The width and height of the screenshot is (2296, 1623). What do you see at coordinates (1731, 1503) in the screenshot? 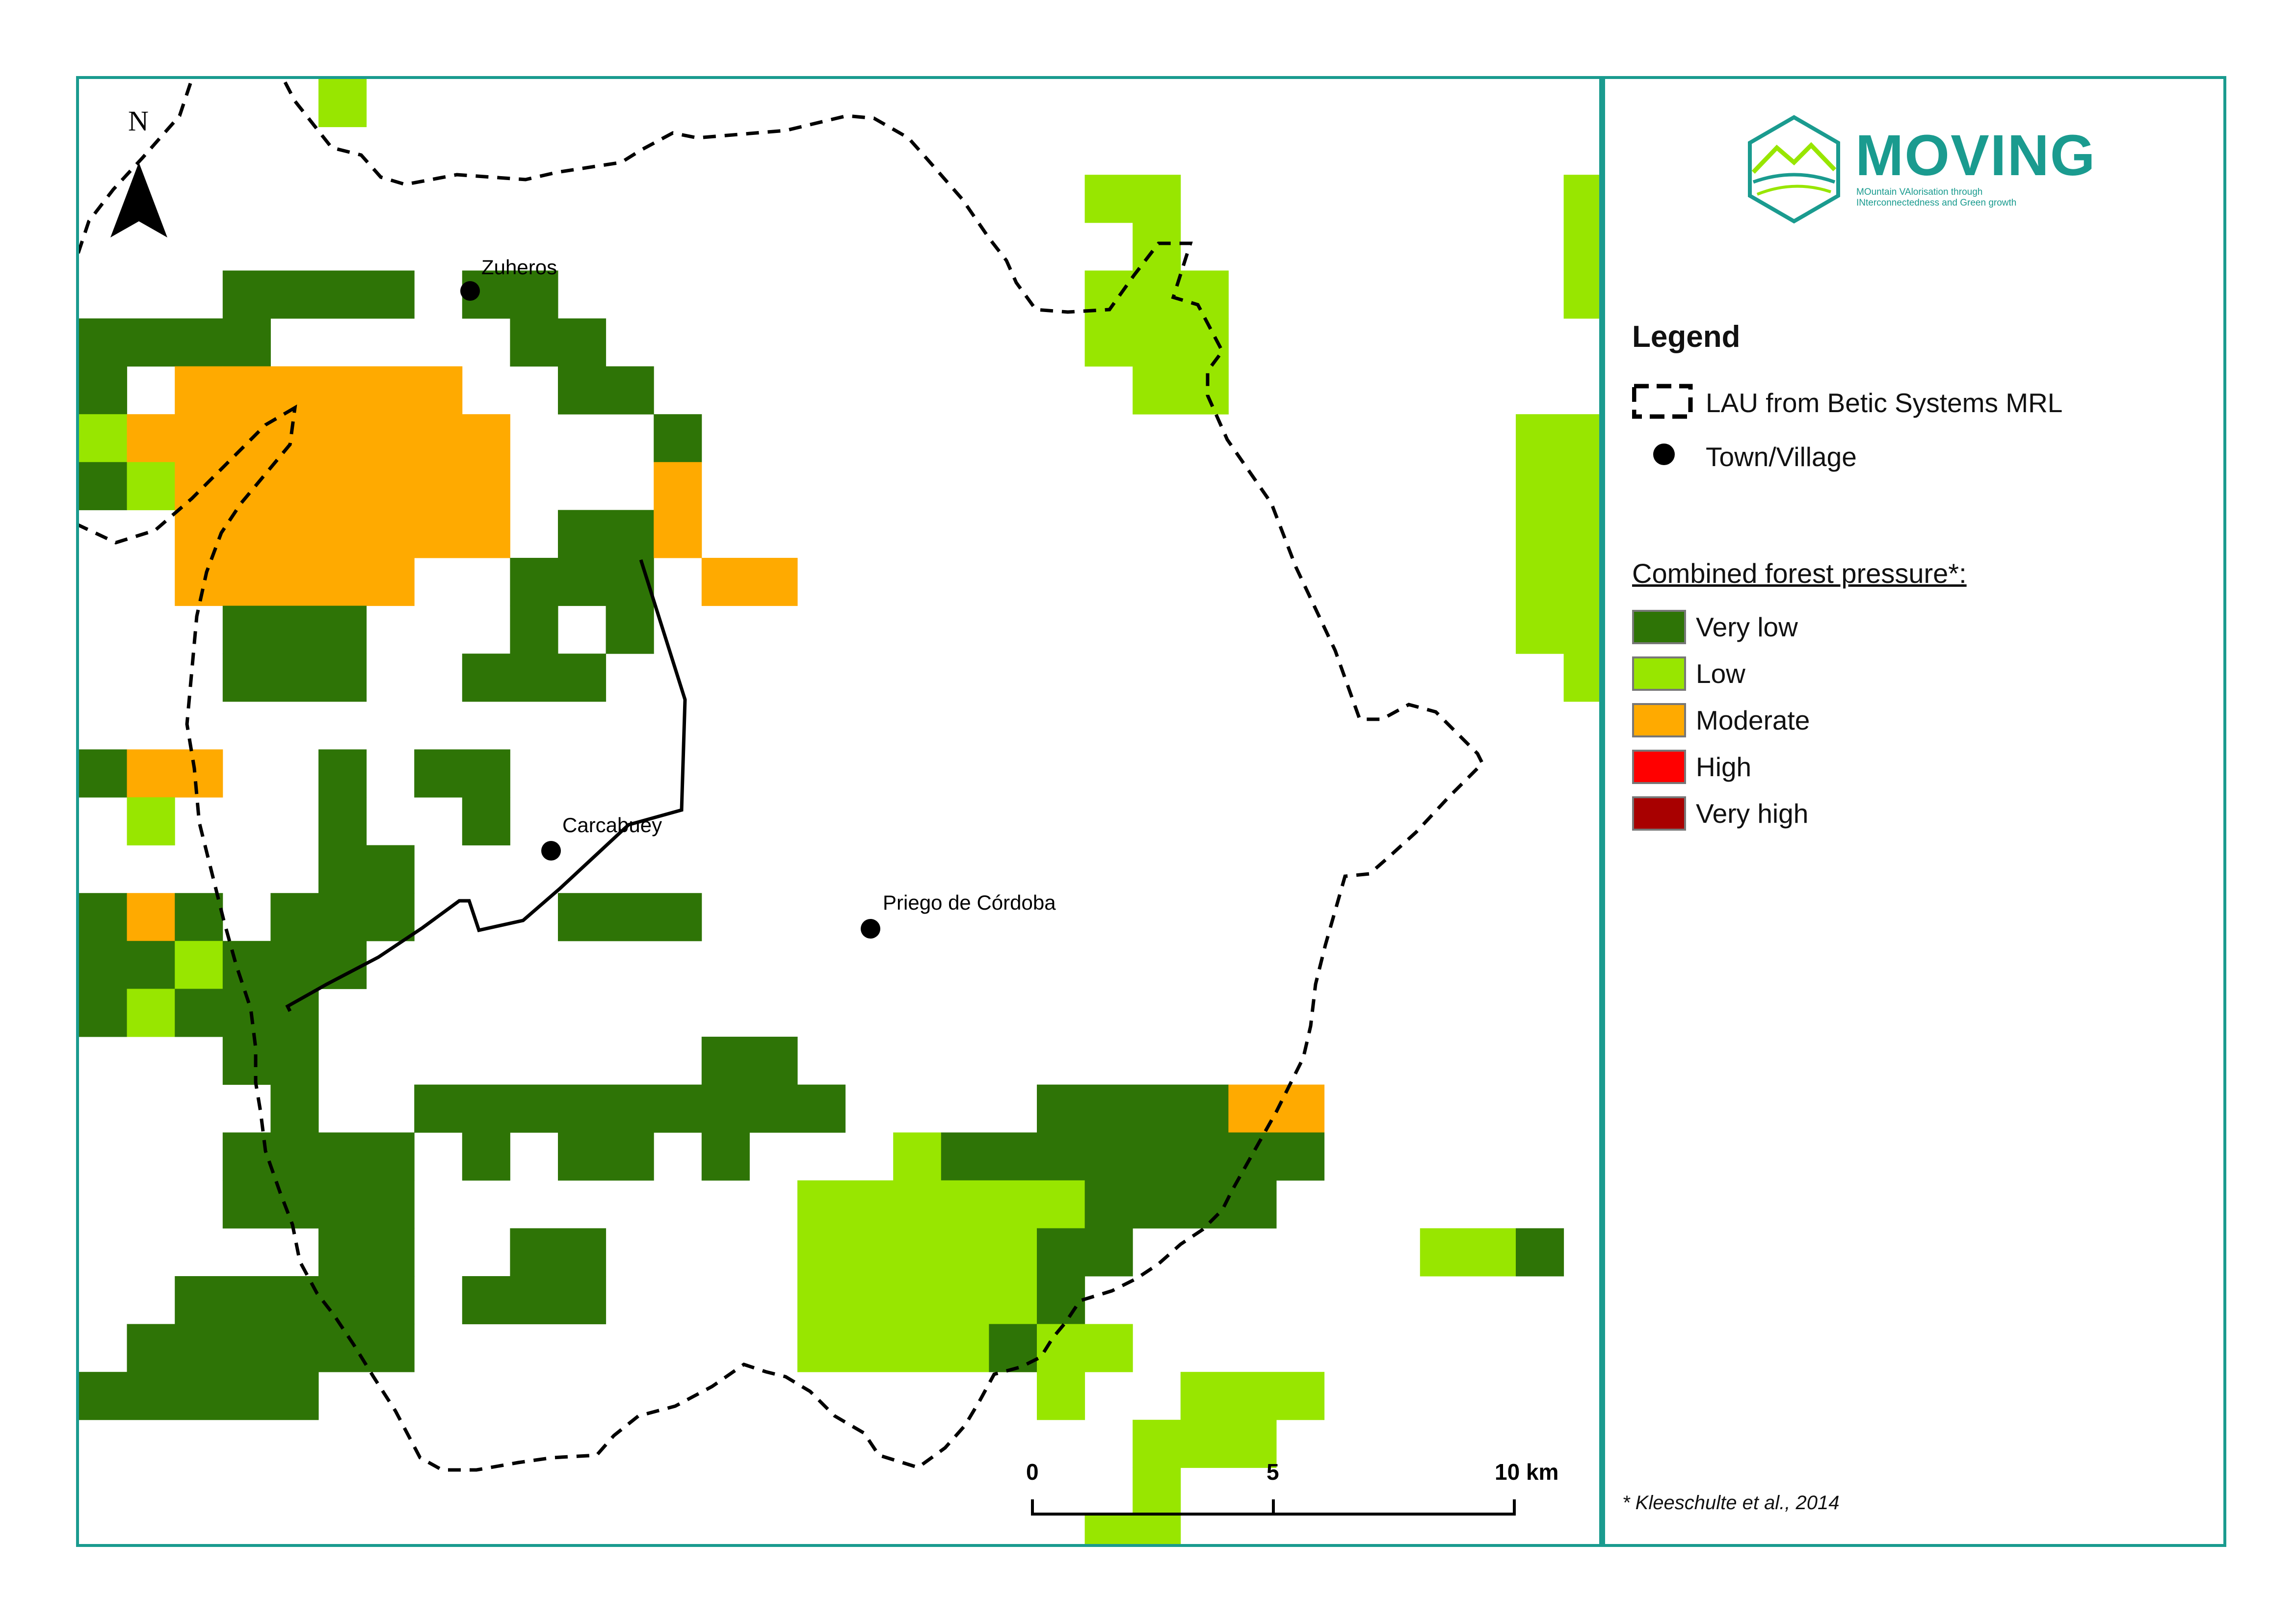
I see `citation: * Kleeschulte et al., 2014` at bounding box center [1731, 1503].